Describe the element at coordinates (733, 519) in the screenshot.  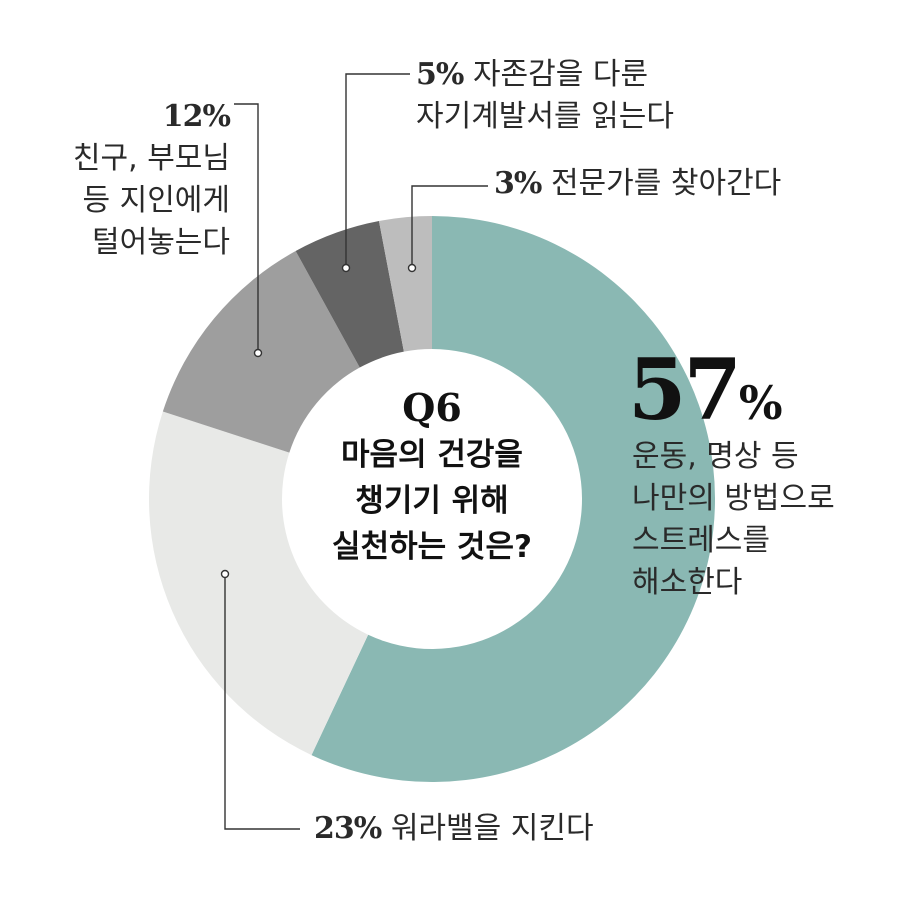
I see `label-57-text: 운동, 명상 등 나만의 방법으로 스트레스를 해소한다` at that location.